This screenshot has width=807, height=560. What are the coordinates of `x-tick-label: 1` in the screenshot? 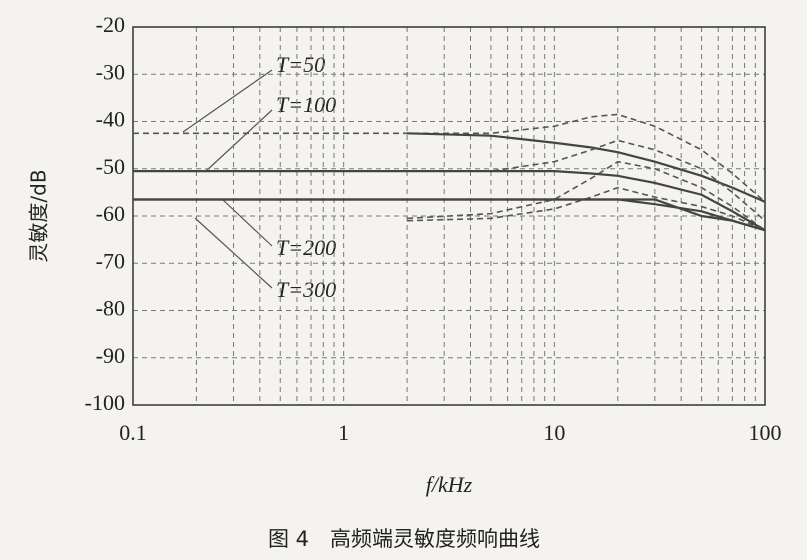 It's located at (343, 432).